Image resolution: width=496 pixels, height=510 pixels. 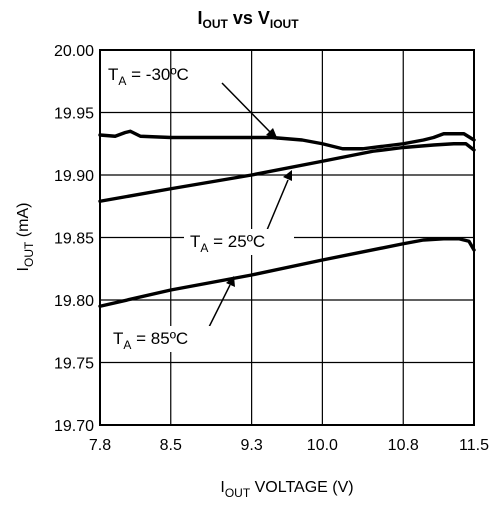 What do you see at coordinates (127, 345) in the screenshot?
I see `annotation-85-sub: A` at bounding box center [127, 345].